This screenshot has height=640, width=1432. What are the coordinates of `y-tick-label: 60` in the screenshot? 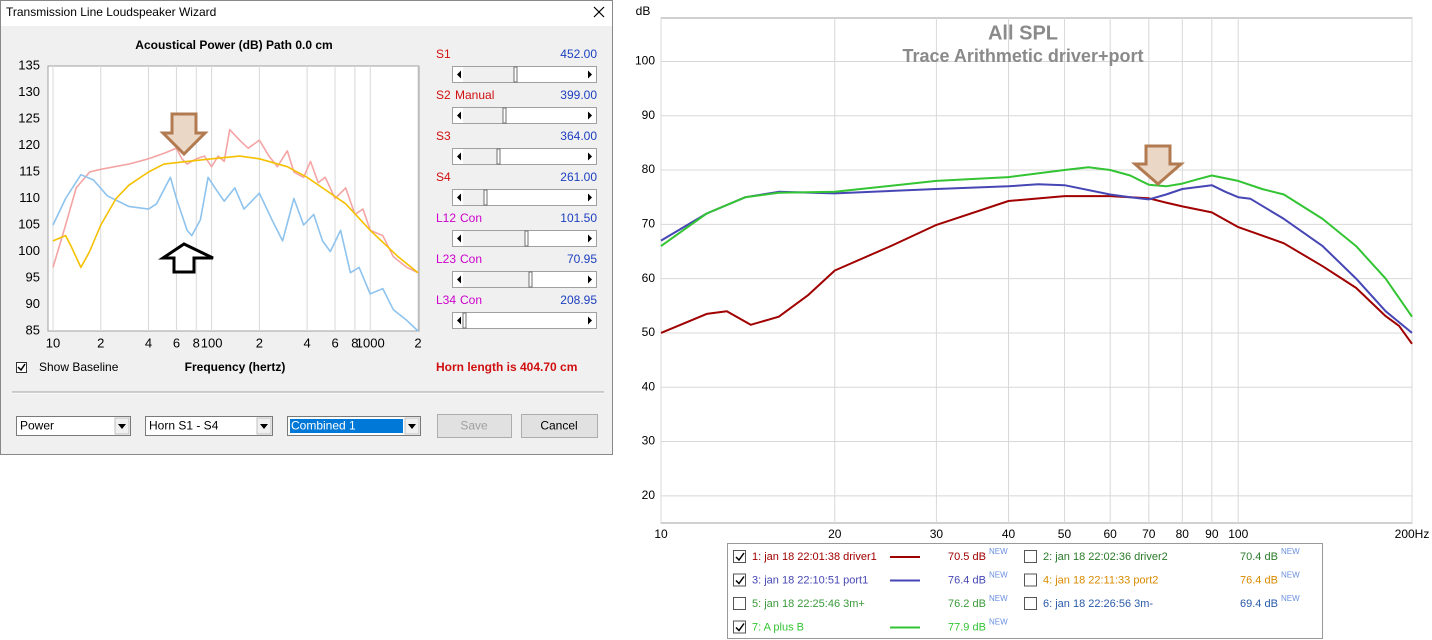 It's located at (649, 278).